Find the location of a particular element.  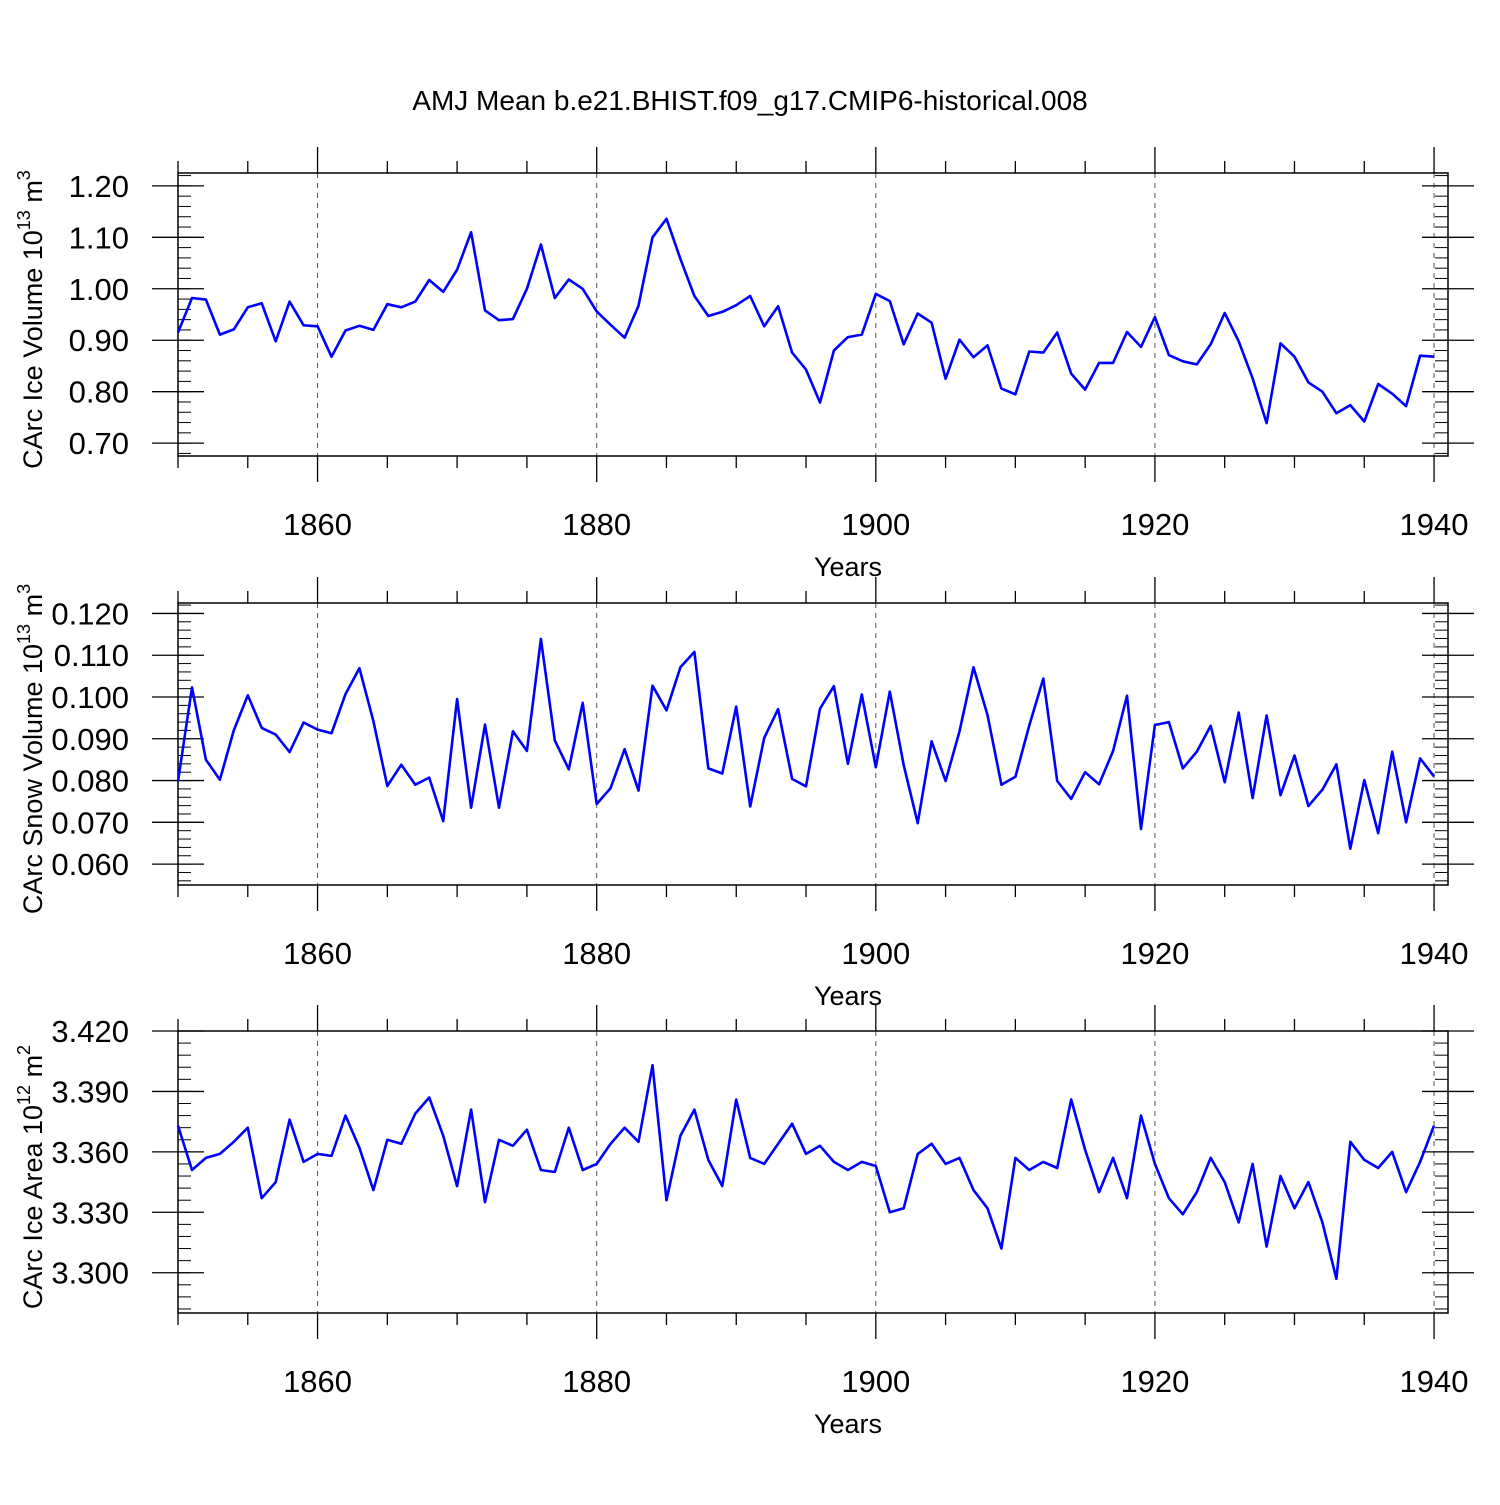

y-tick-label: 3.420 is located at coordinates (90, 1031).